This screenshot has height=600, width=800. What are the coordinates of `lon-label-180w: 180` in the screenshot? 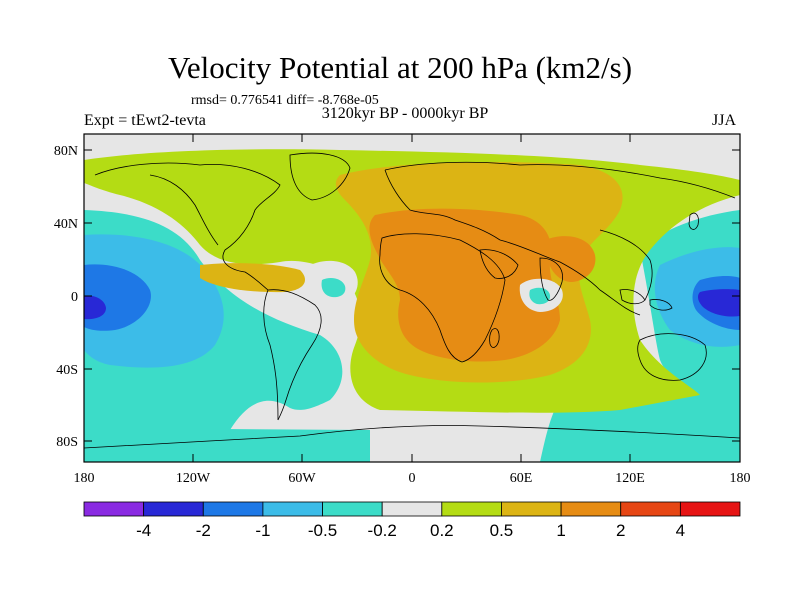 It's located at (84, 478).